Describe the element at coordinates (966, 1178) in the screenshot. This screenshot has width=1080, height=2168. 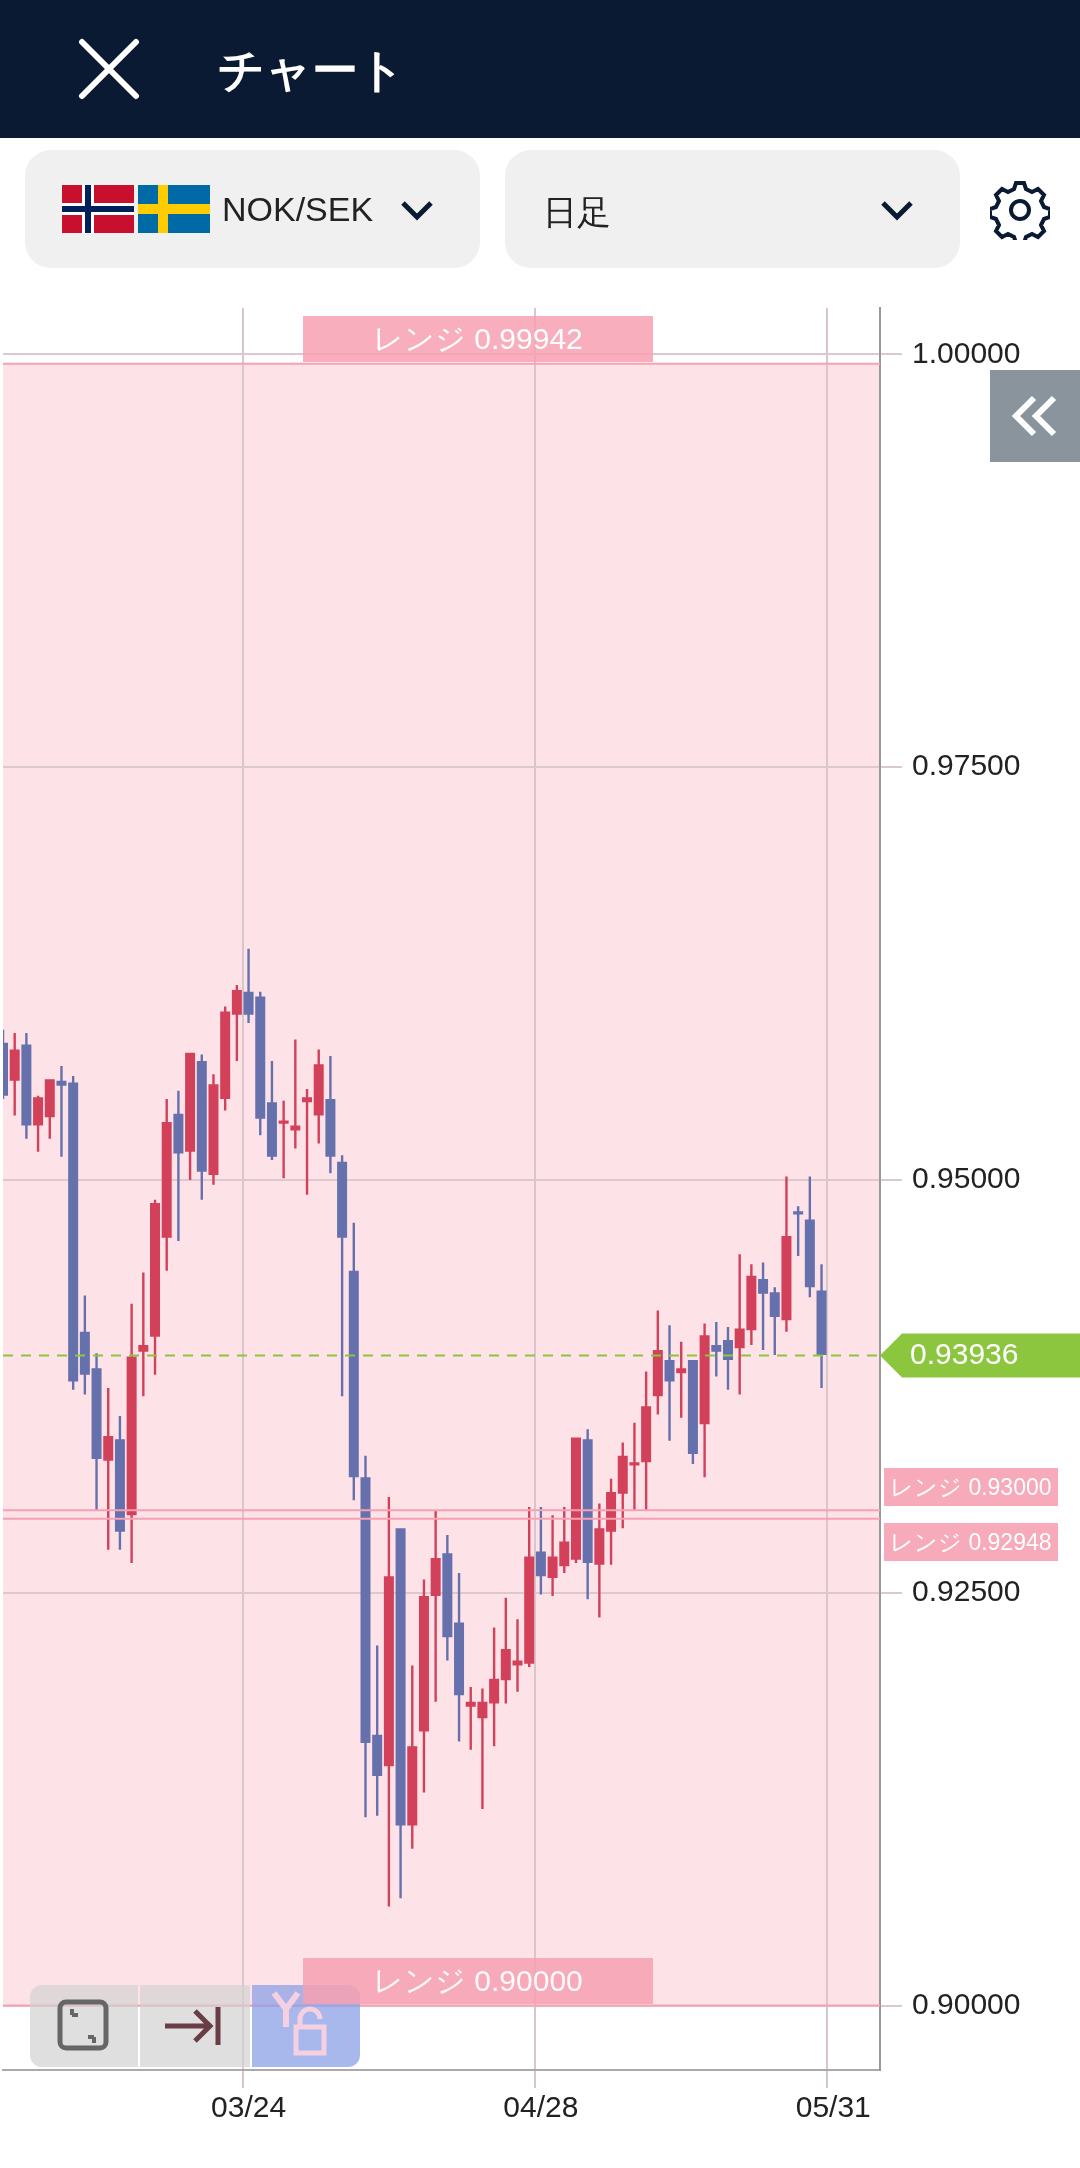
I see `y-tick-label: 0.95000` at that location.